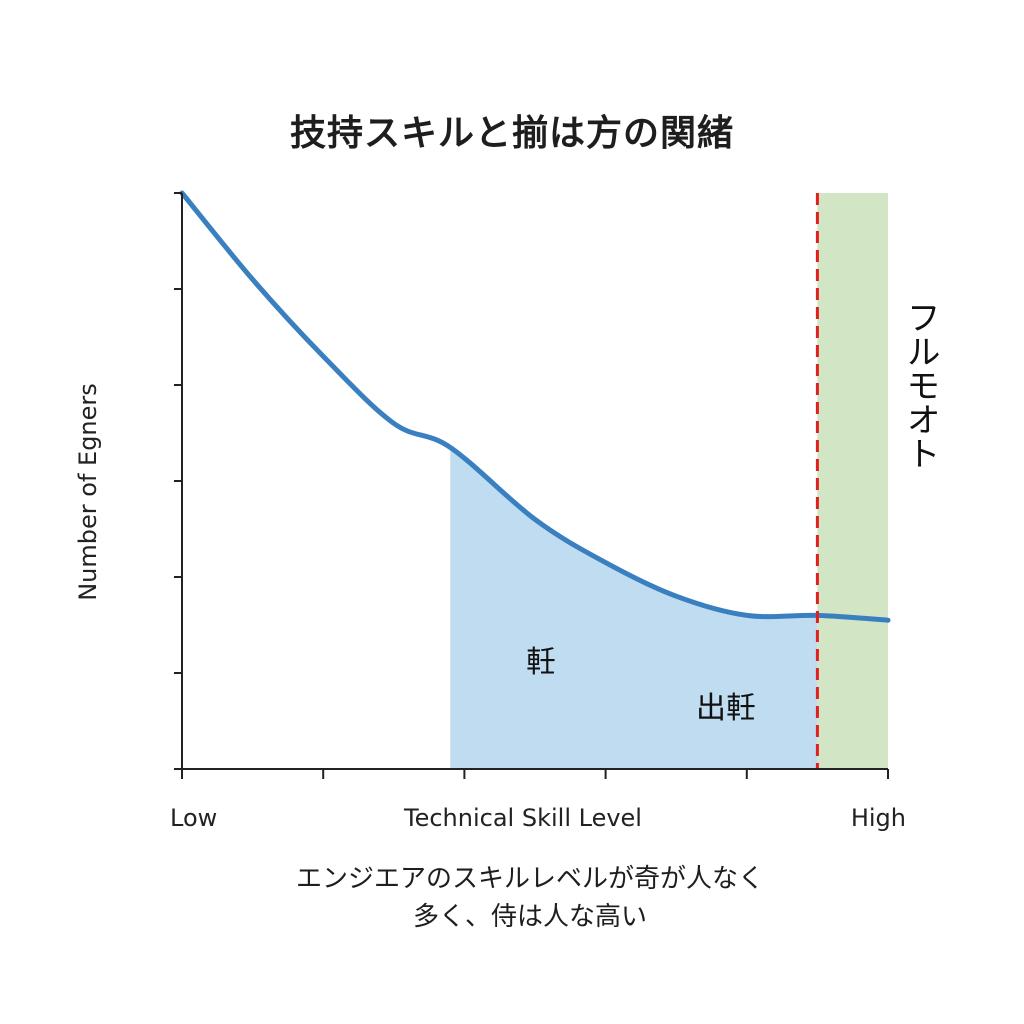 The image size is (1024, 1024). What do you see at coordinates (511, 133) in the screenshot?
I see `chart-title: 技持スキルと揃は方の関緒` at bounding box center [511, 133].